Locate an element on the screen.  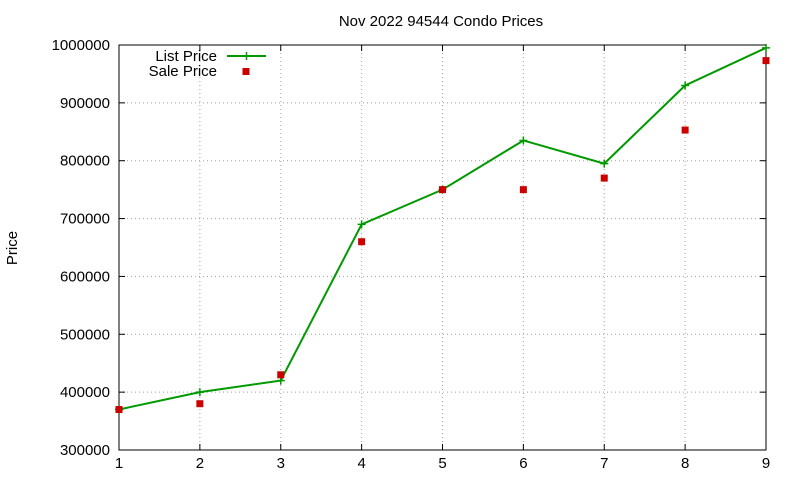
y-tick-label: 300000 is located at coordinates (85, 450).